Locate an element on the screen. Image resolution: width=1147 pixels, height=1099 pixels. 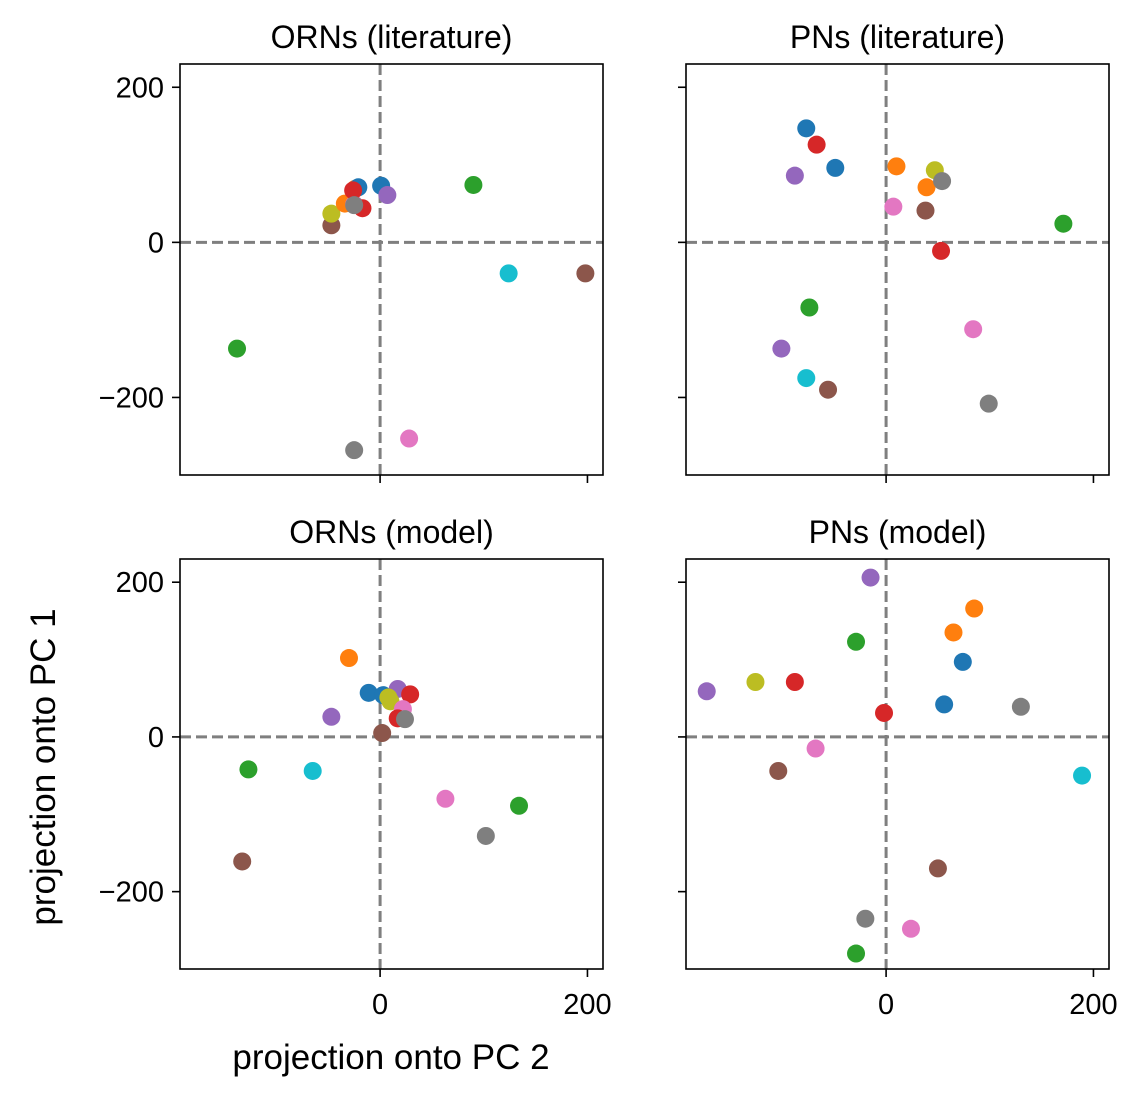
panel-title: ORNs (literature) is located at coordinates (392, 37).